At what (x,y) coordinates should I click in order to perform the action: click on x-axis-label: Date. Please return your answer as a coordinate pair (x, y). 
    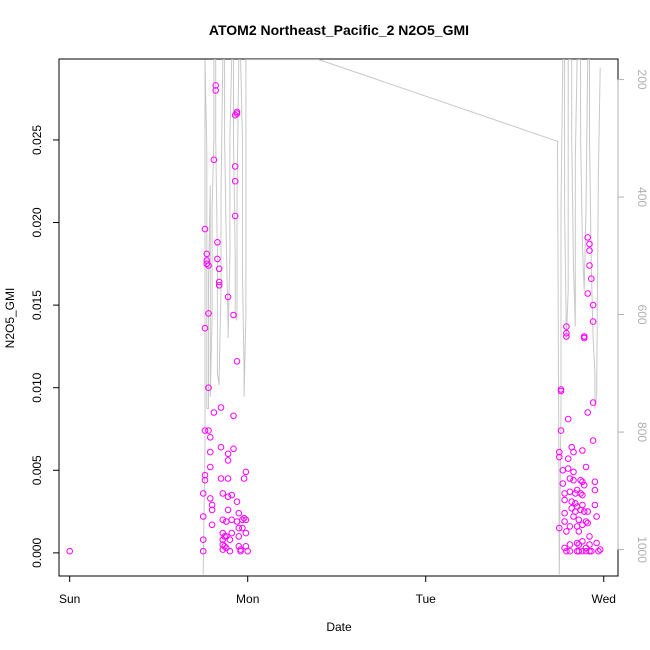
    Looking at the image, I should click on (339, 627).